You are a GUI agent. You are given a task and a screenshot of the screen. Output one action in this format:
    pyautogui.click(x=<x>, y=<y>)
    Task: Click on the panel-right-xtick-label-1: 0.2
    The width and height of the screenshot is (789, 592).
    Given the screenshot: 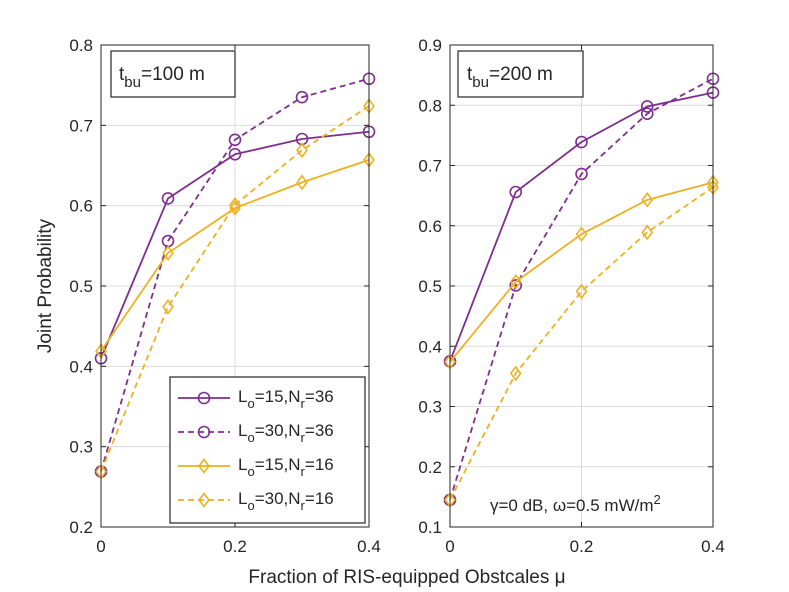 What is the action you would take?
    pyautogui.click(x=582, y=546)
    